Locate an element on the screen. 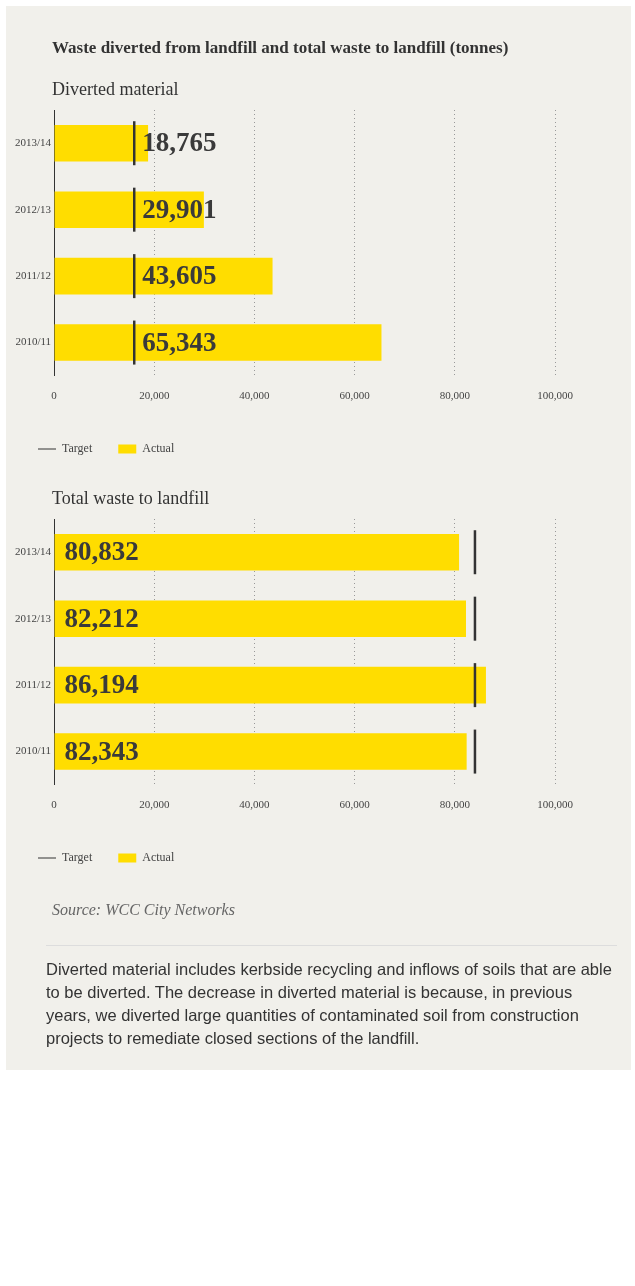 Image resolution: width=635 pixels, height=1286 pixels. data-label: 82,212 is located at coordinates (101, 617).